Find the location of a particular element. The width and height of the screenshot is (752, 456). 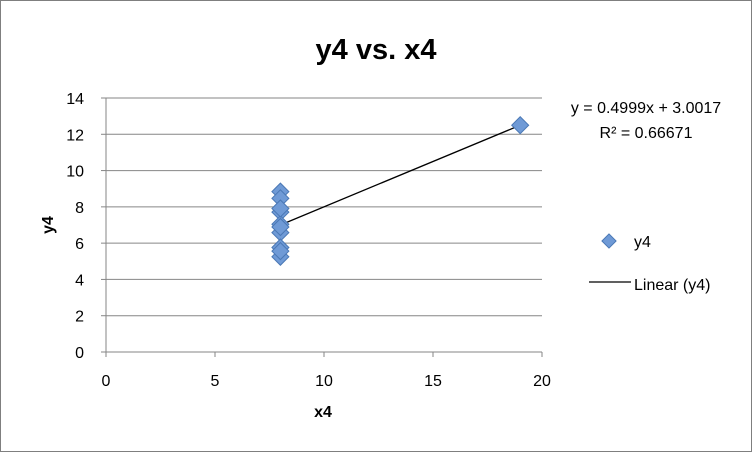

x-tick-label-10: 10 is located at coordinates (324, 381).